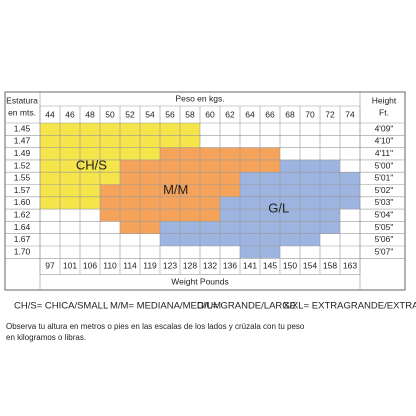  Describe the element at coordinates (384, 202) in the screenshot. I see `height-ft: 5'03"` at that location.